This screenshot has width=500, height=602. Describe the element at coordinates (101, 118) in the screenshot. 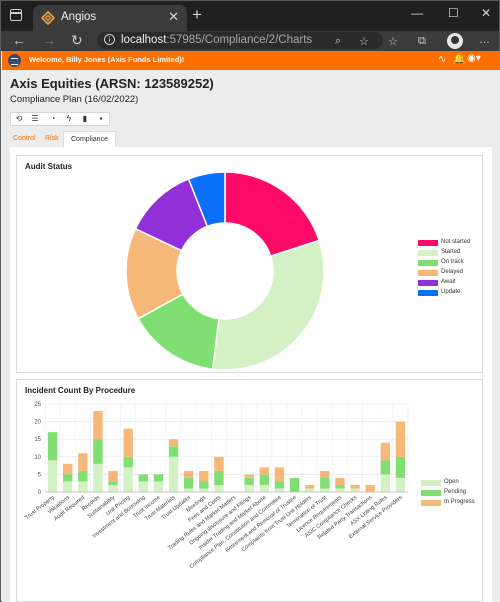

I see `save-icon: ▪` at that location.